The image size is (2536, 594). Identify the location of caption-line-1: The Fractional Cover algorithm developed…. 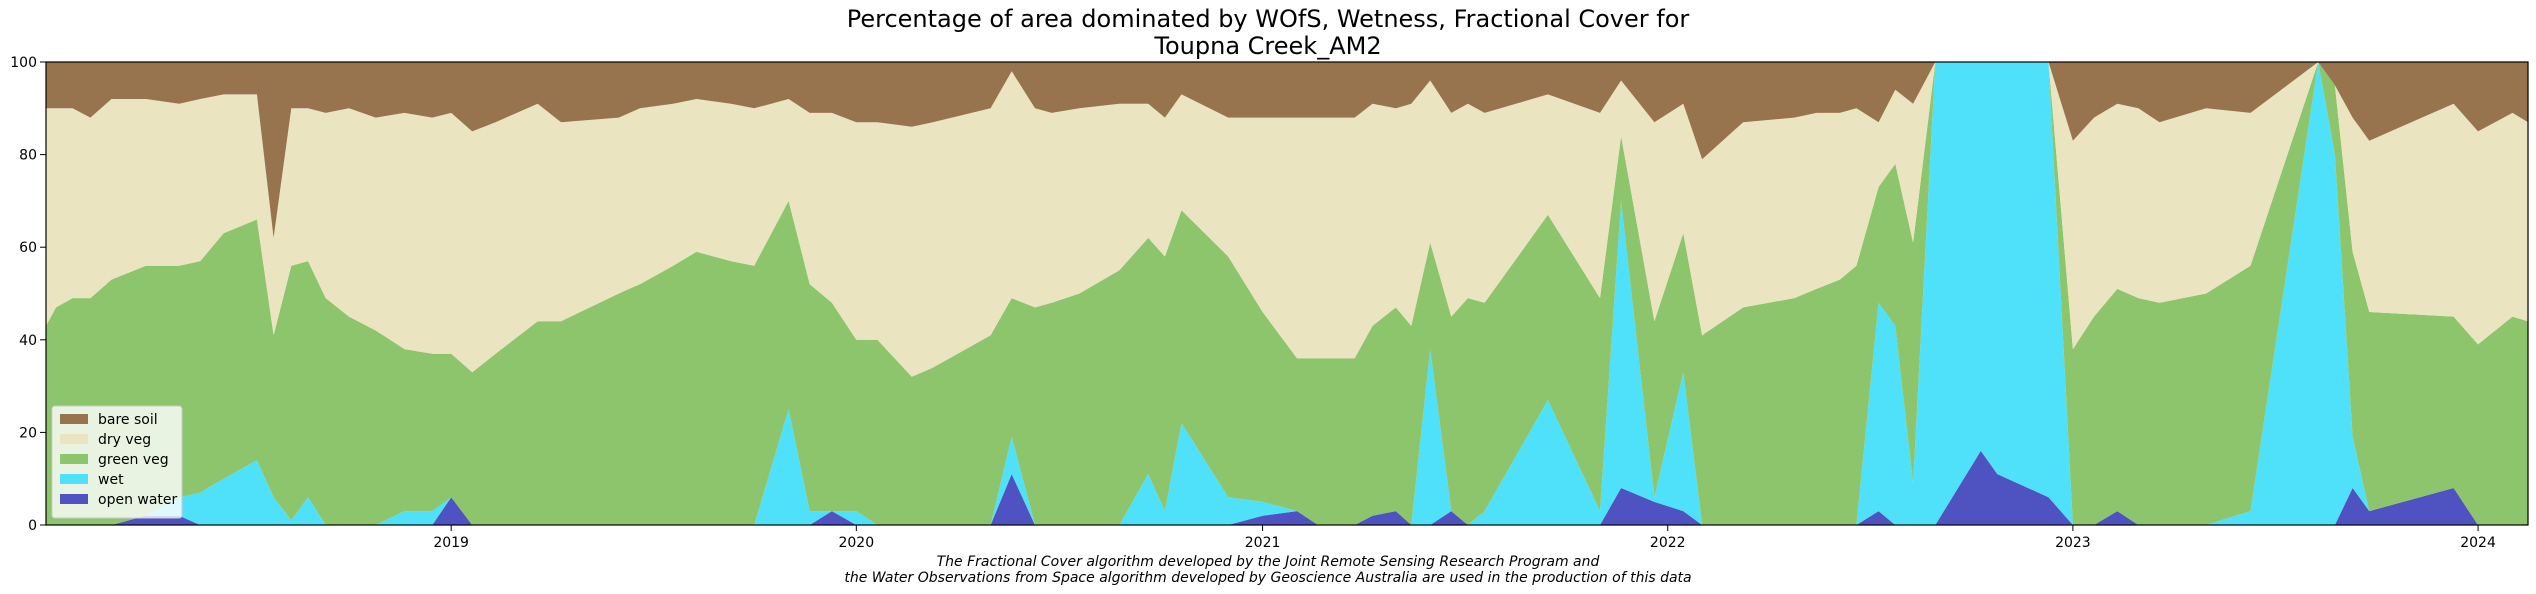
(1268, 562).